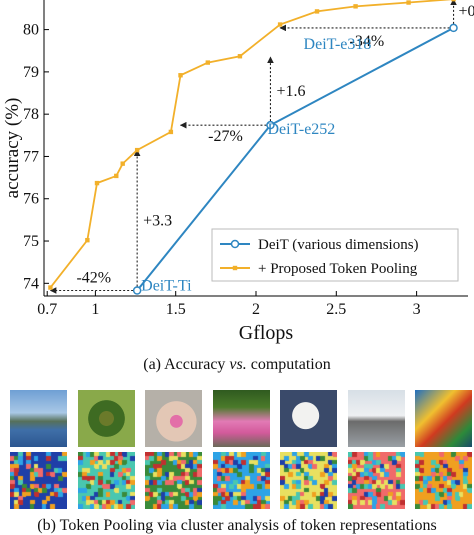 The image size is (474, 535). Describe the element at coordinates (31, 199) in the screenshot. I see `y-tick-label: 76` at that location.